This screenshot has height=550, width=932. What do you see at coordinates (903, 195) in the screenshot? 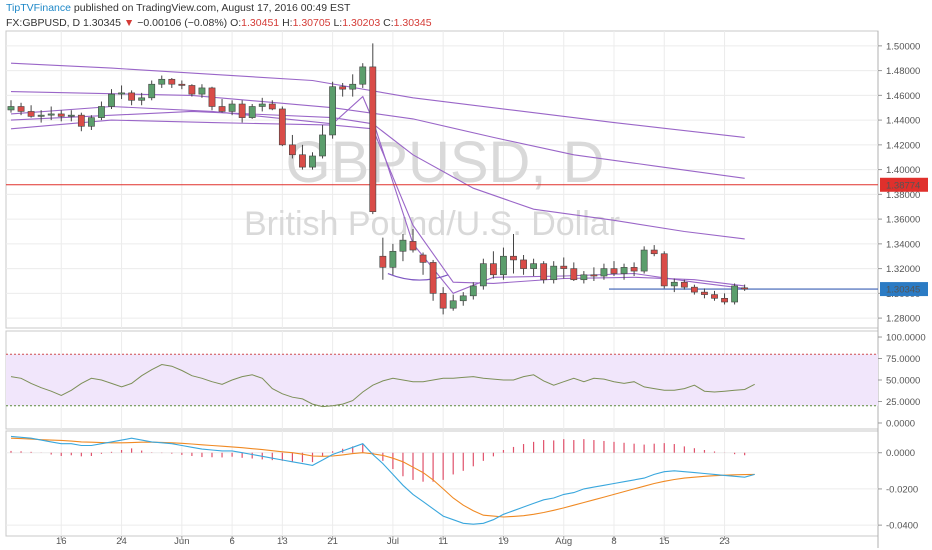
I see `price-tick-label: 1.38000` at bounding box center [903, 195].